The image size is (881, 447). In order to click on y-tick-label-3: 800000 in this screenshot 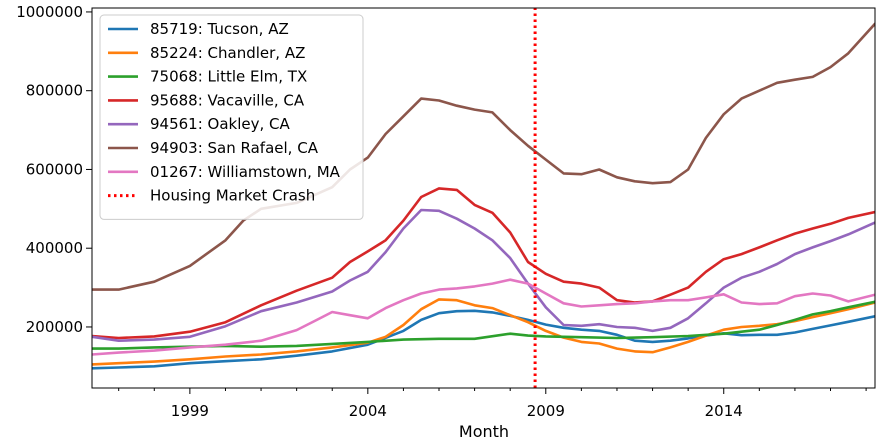, I will do `click(54, 91)`.